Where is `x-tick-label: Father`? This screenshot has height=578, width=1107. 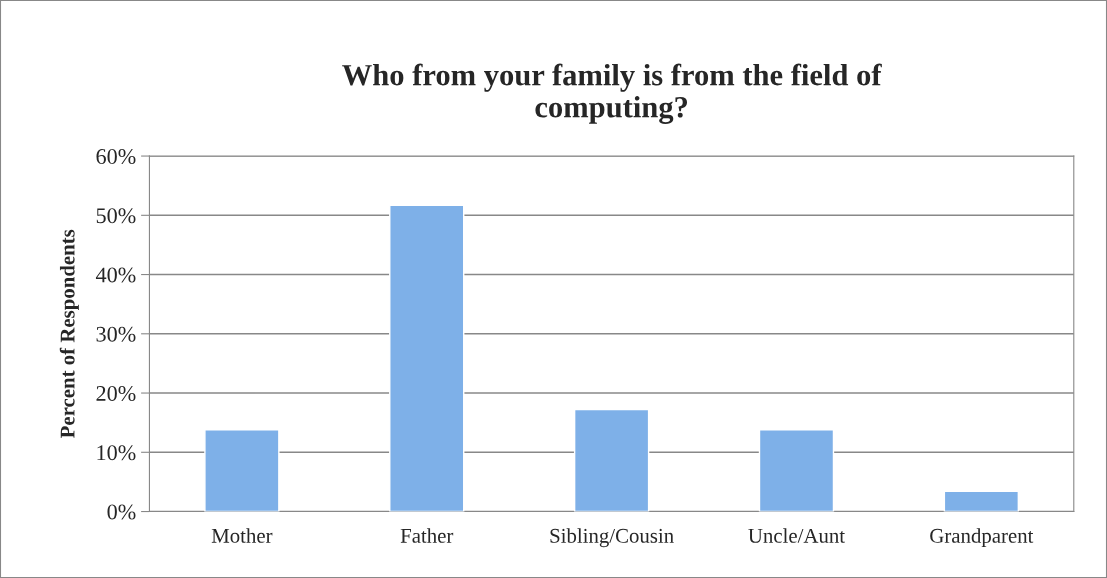 x-tick-label: Father is located at coordinates (427, 535).